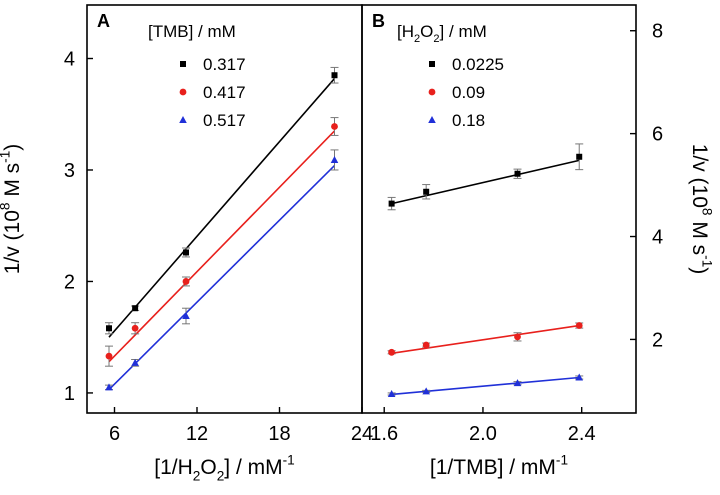 Image resolution: width=720 pixels, height=495 pixels. Describe the element at coordinates (378, 21) in the screenshot. I see `panel-label: B` at that location.